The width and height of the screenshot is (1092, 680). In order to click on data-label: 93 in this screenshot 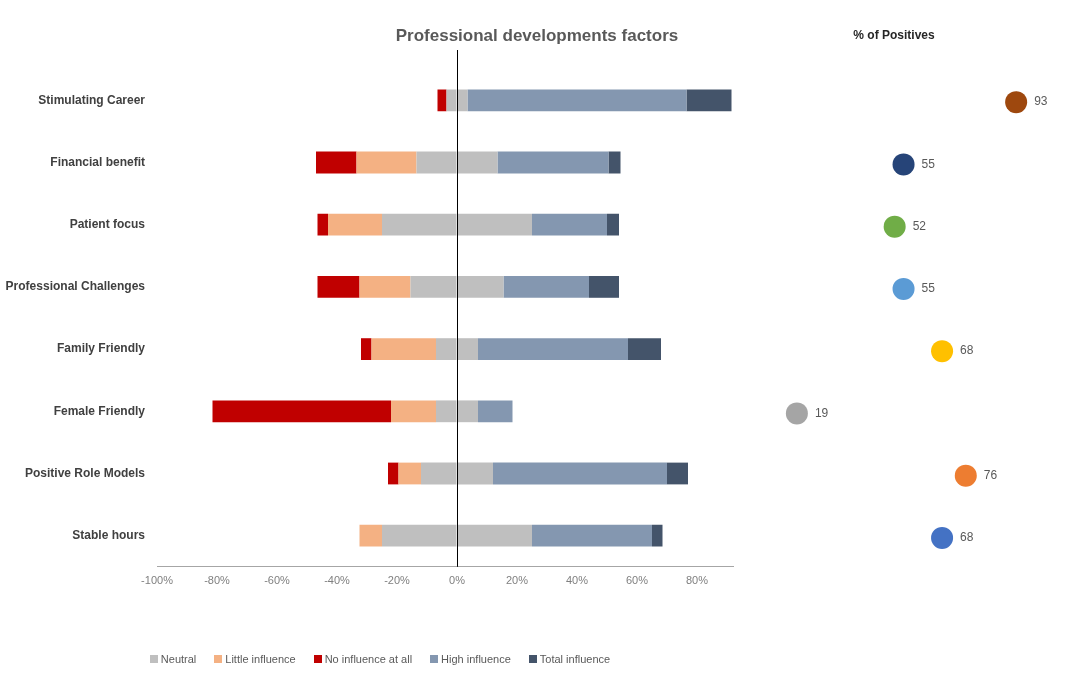, I will do `click(1041, 101)`.